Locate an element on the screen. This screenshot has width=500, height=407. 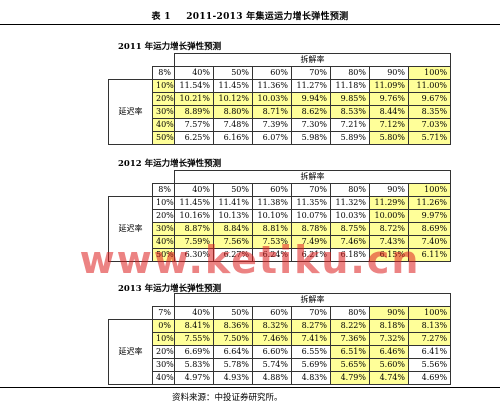
value-cell: 7.59% is located at coordinates (194, 242).